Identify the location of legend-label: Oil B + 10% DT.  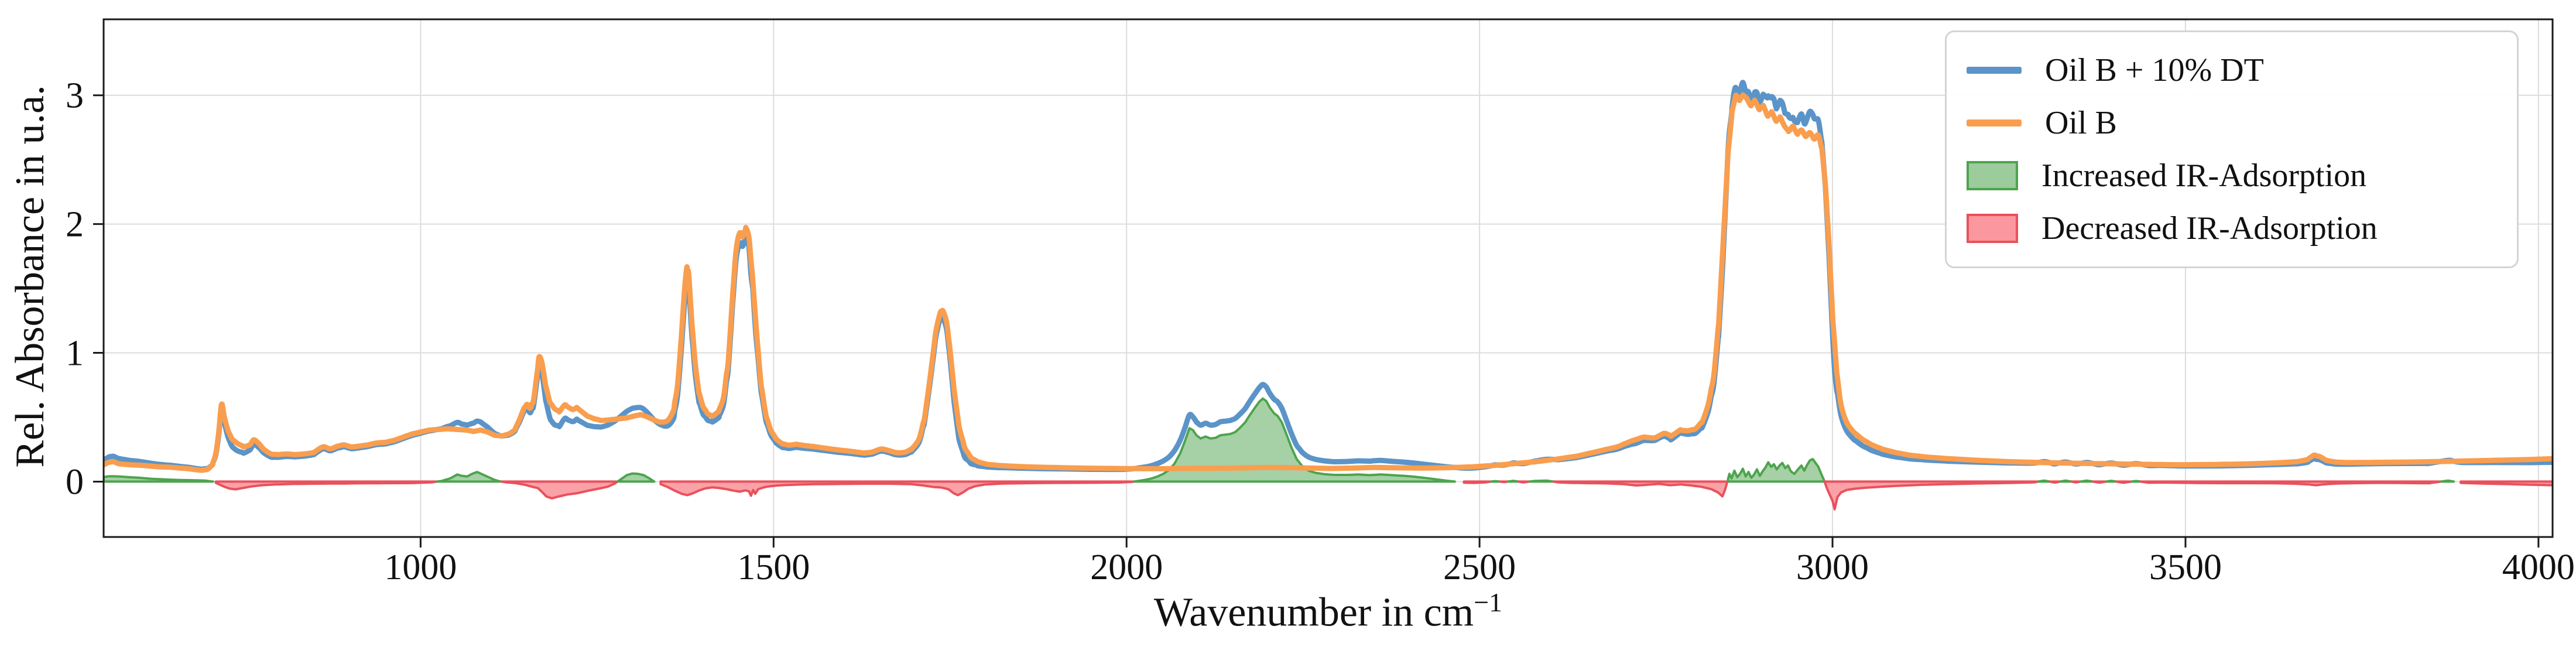
(2154, 70).